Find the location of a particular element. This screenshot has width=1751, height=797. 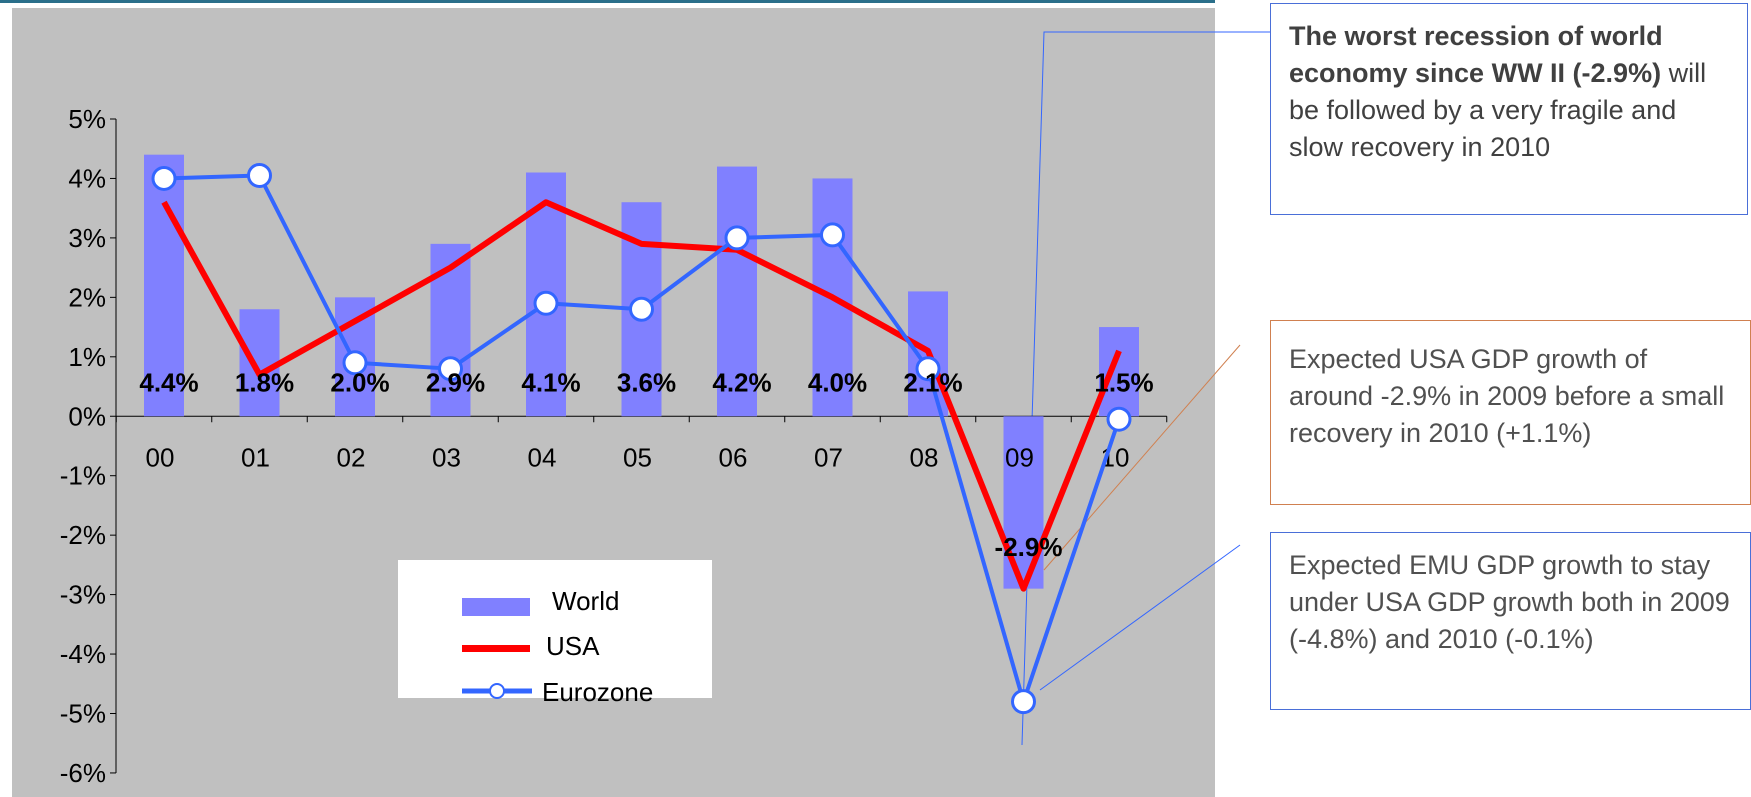

legend-label-world: World is located at coordinates (586, 601).